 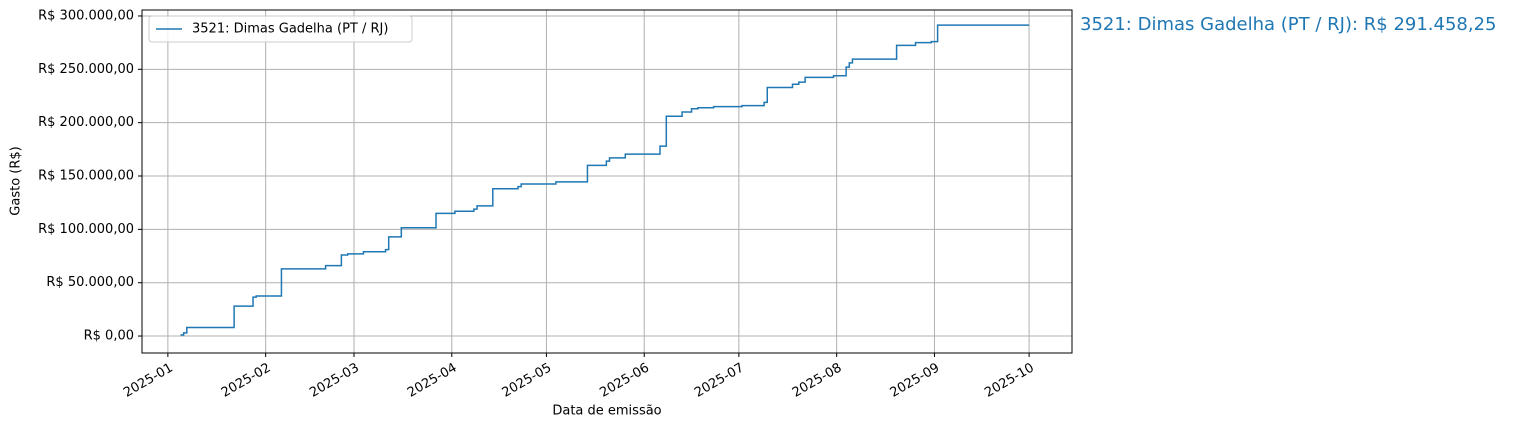 I want to click on y-tick-label: R$ 250.000,00, so click(x=86, y=69).